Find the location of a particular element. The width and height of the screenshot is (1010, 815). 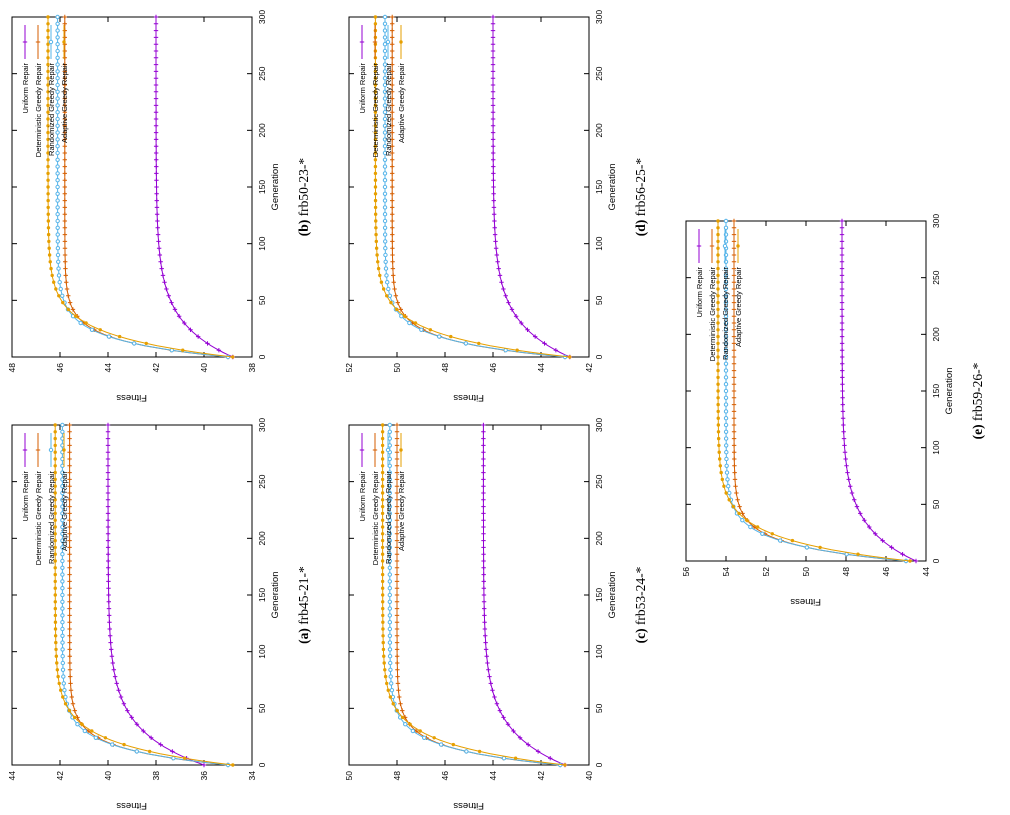

caption-name: frb59-26-* is located at coordinates (977, 392).